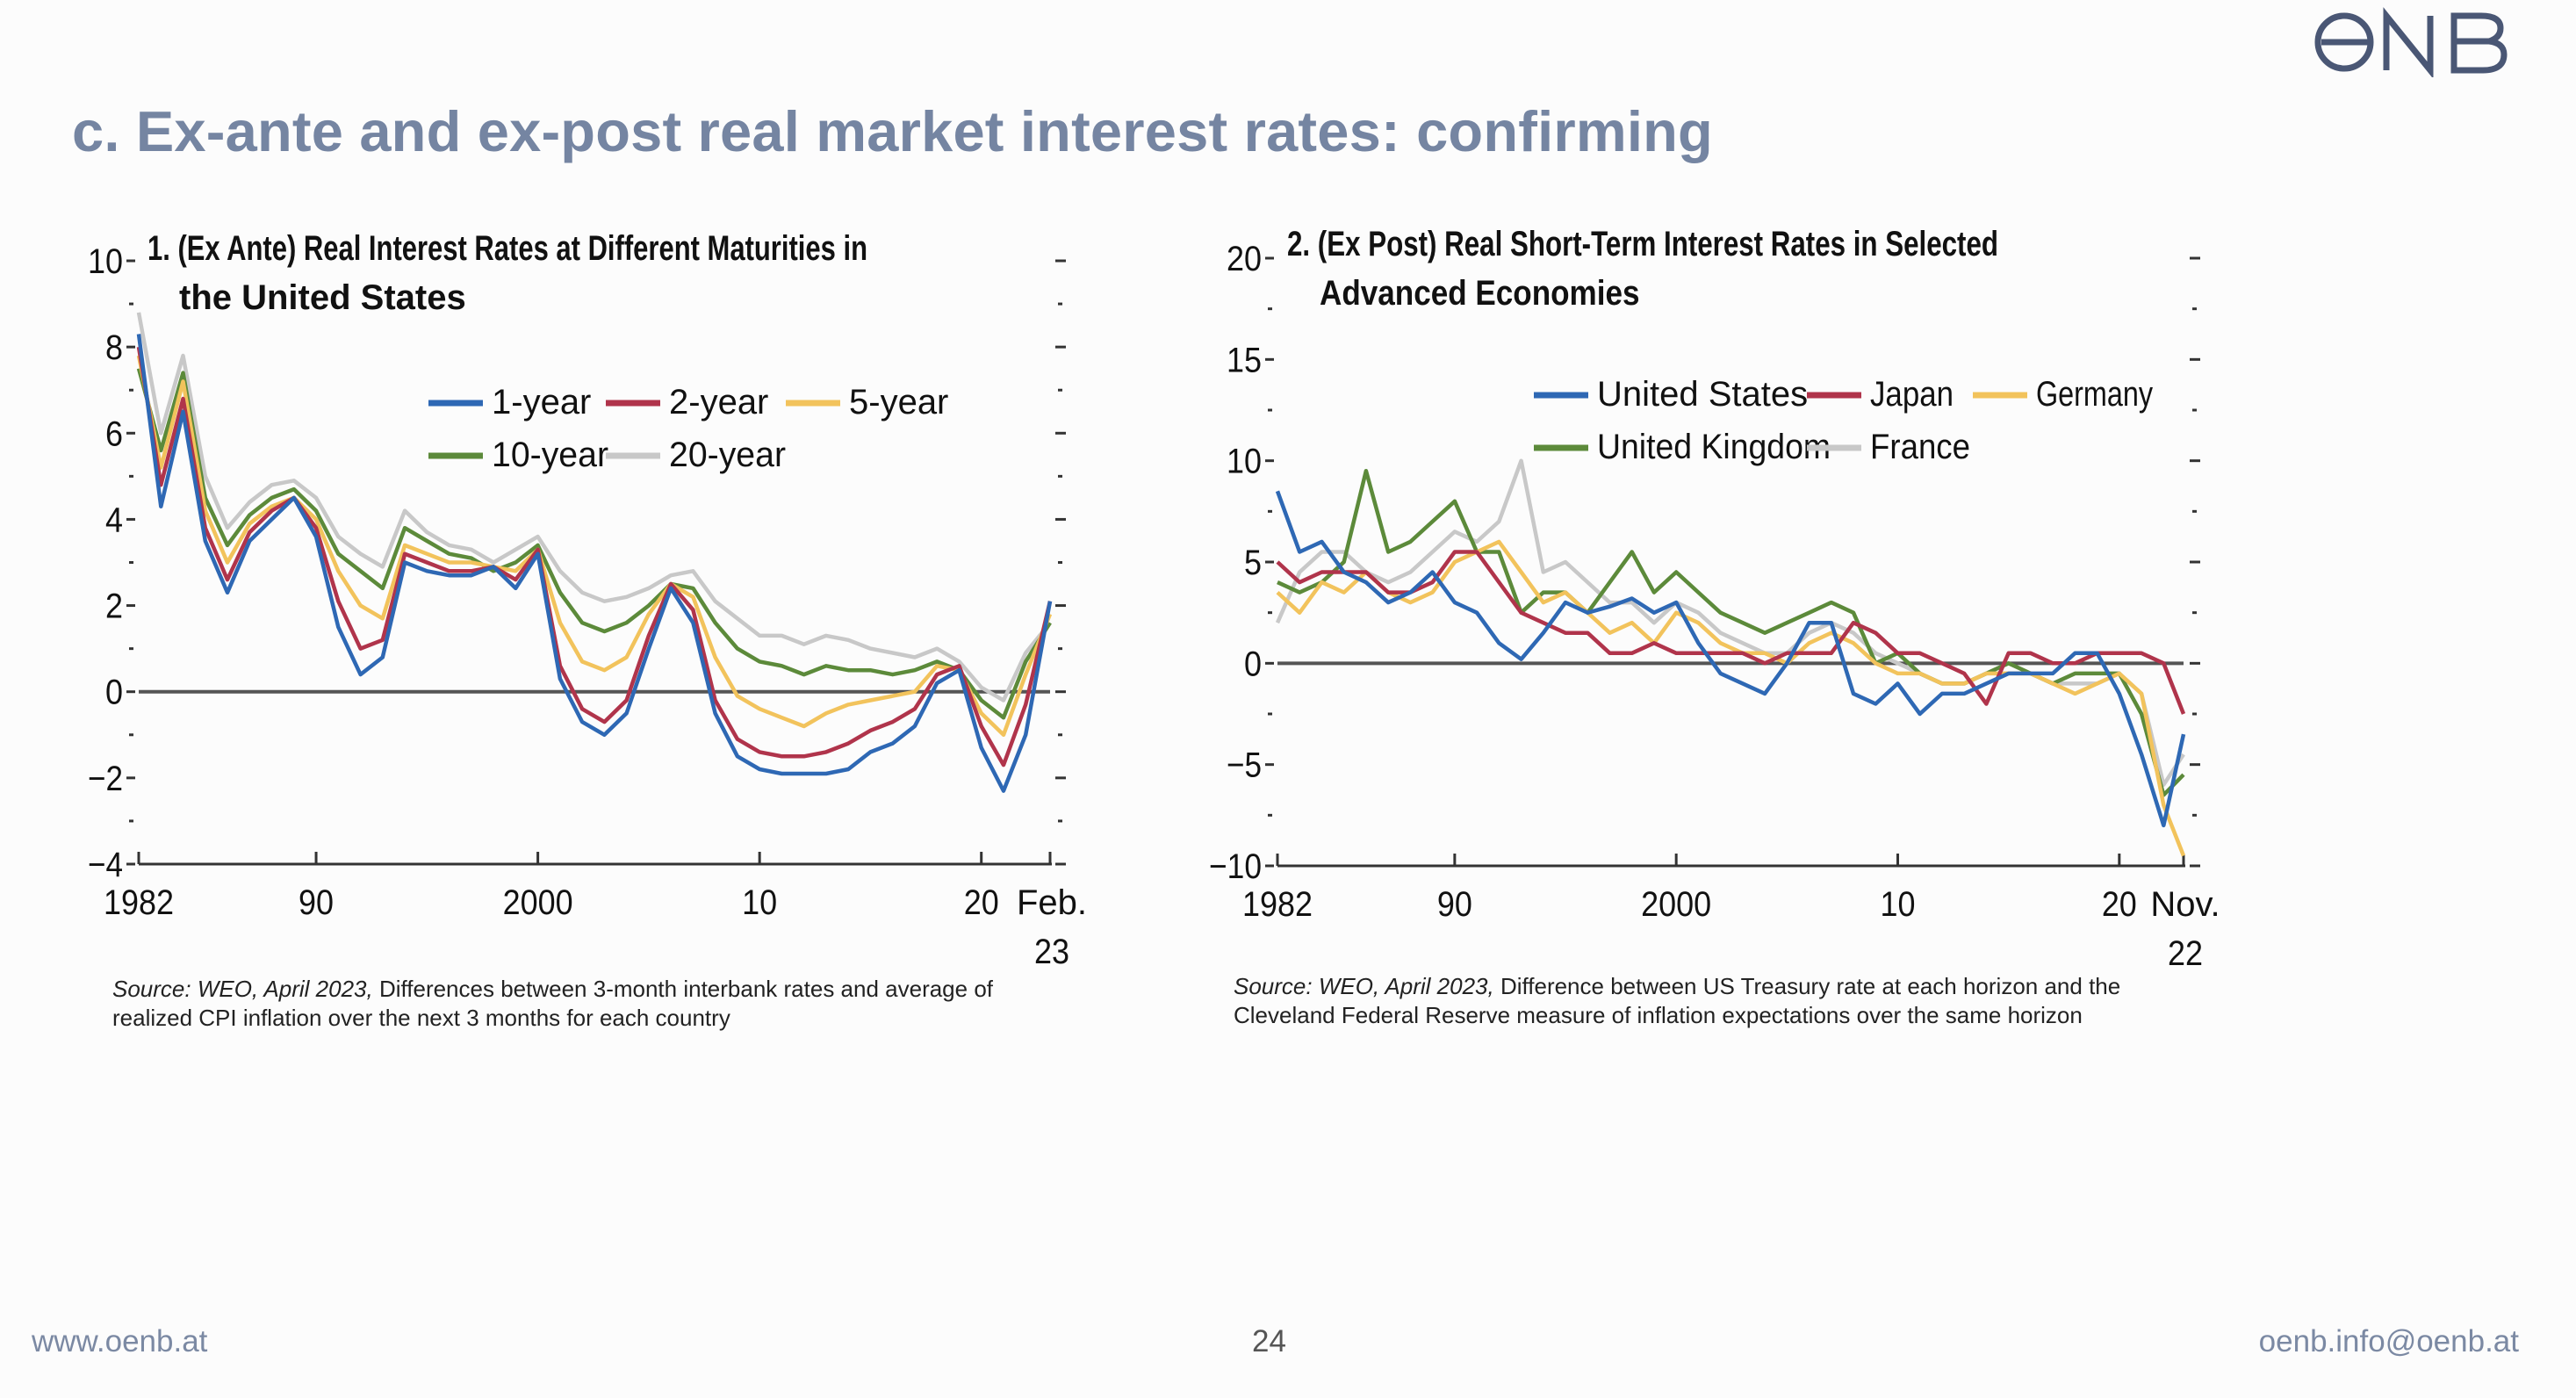  I want to click on legend-label: Japan, so click(1912, 395).